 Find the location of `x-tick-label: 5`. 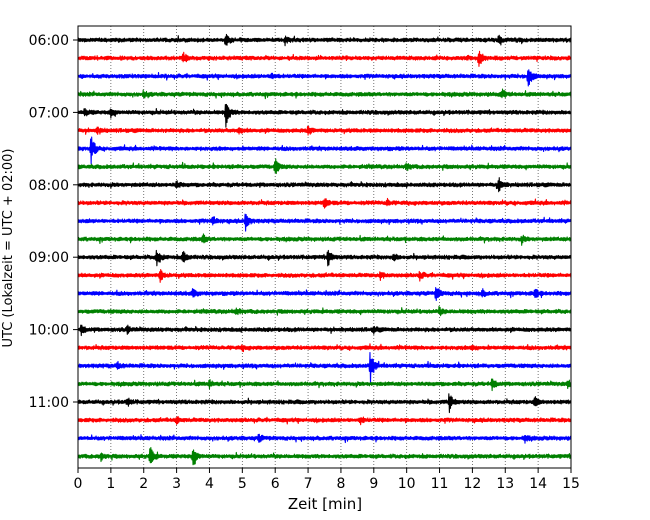

x-tick-label: 5 is located at coordinates (242, 484).